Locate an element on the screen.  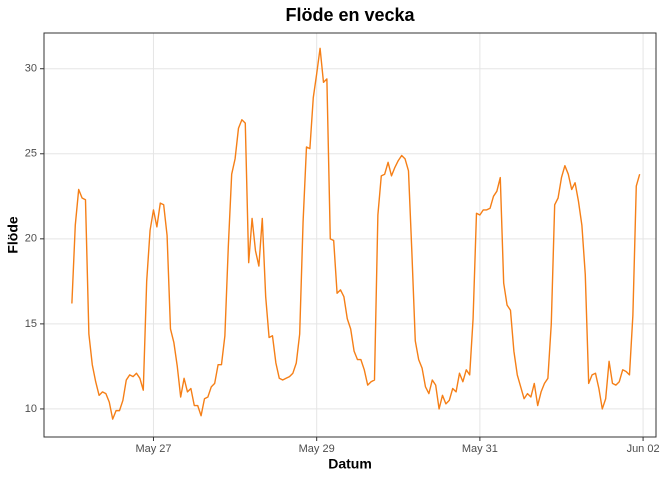
y-tick-label: 10 is located at coordinates (31, 409).